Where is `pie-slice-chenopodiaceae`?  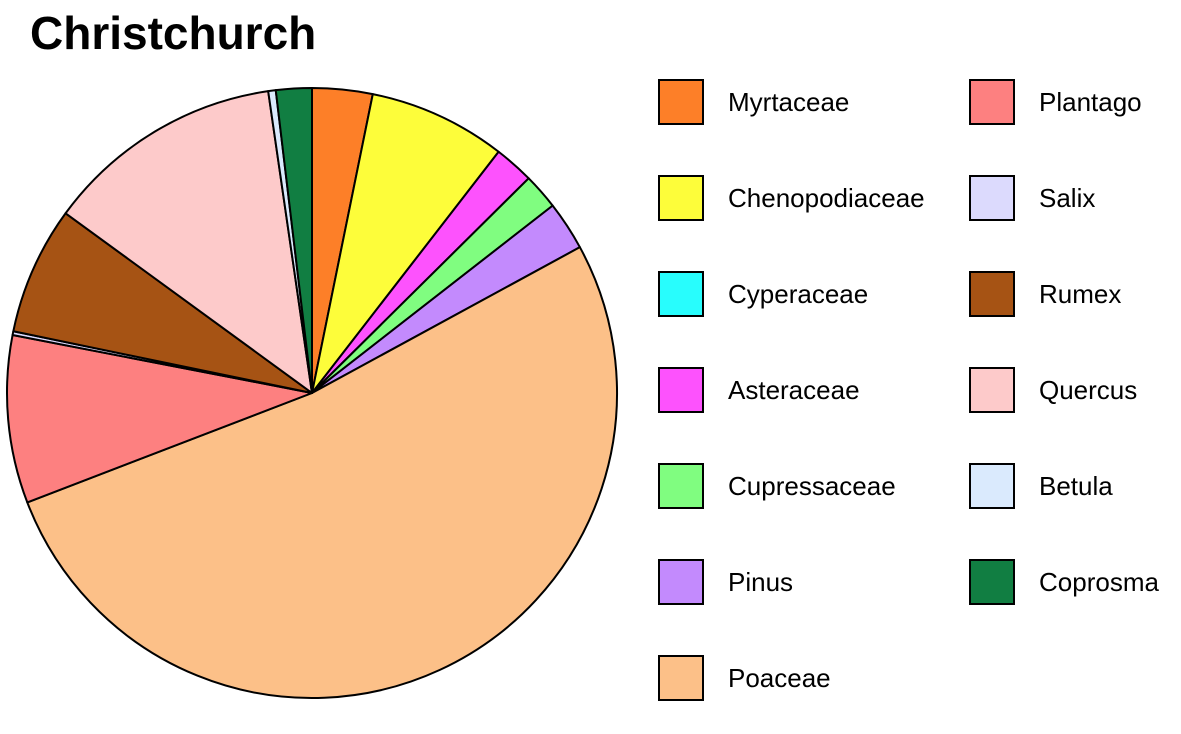 pie-slice-chenopodiaceae is located at coordinates (405, 243).